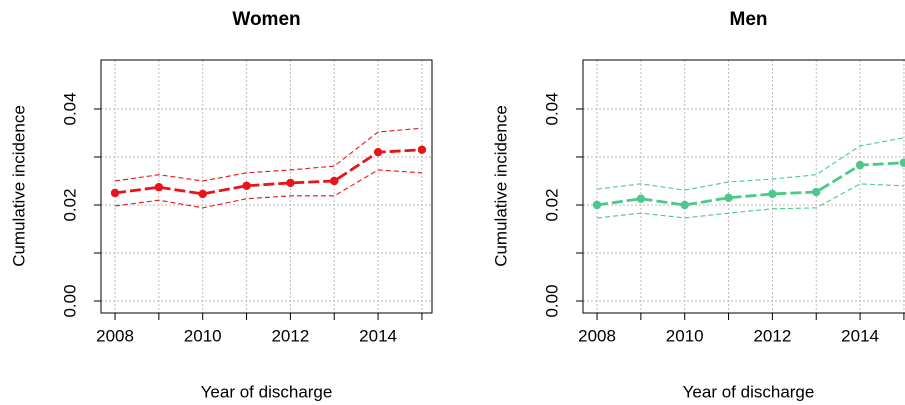  Describe the element at coordinates (266, 19) in the screenshot. I see `chart-title: Women` at that location.